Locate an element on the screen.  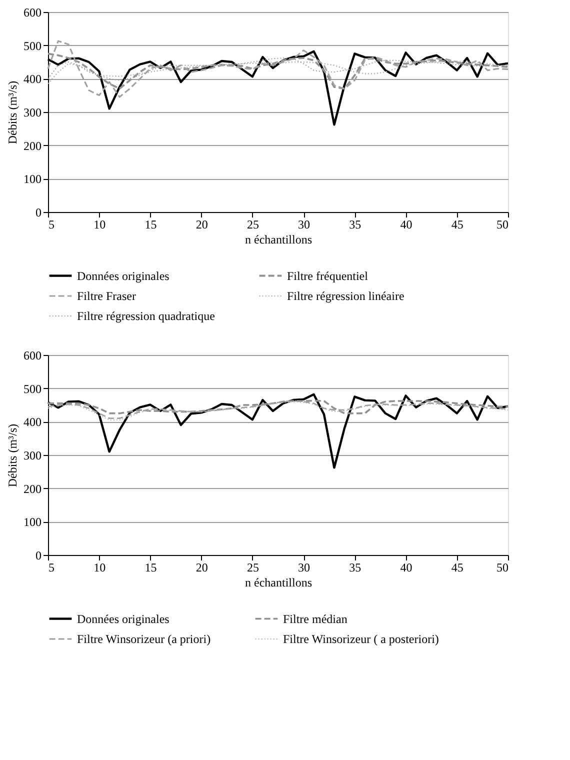
legend-label: Filtre régression quadratique is located at coordinates (146, 316).